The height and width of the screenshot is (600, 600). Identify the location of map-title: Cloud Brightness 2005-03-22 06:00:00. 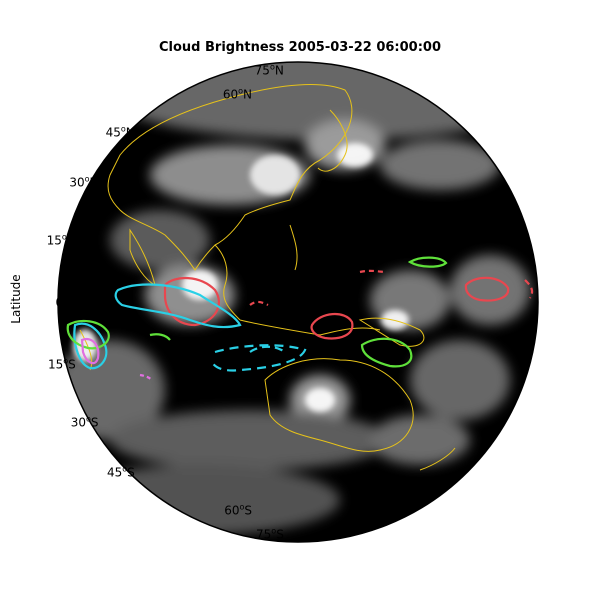
(300, 47).